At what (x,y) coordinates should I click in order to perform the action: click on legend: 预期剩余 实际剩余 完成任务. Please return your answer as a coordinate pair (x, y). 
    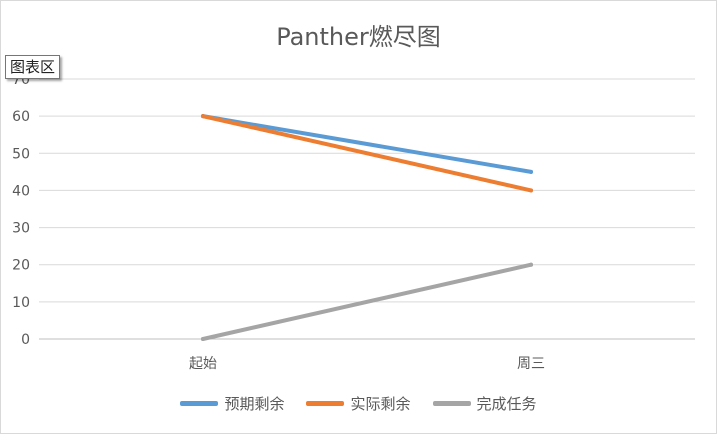
    Looking at the image, I should click on (358, 403).